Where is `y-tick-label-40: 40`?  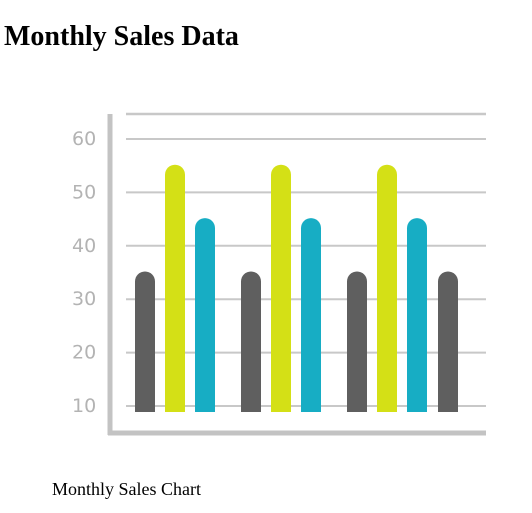 y-tick-label-40: 40 is located at coordinates (84, 246).